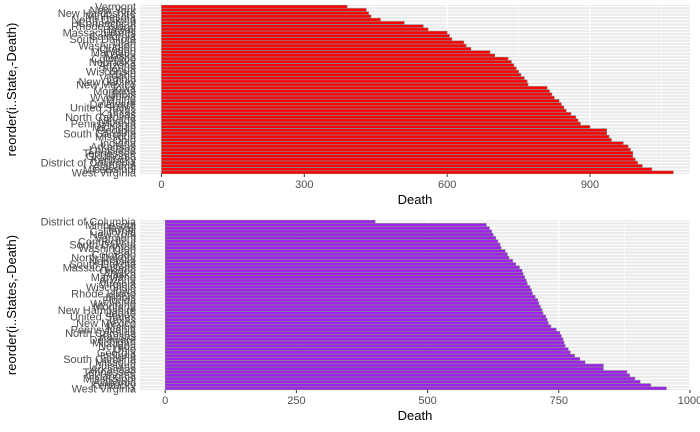 This screenshot has height=432, width=700. Describe the element at coordinates (313, 42) in the screenshot. I see `bar-utah` at that location.